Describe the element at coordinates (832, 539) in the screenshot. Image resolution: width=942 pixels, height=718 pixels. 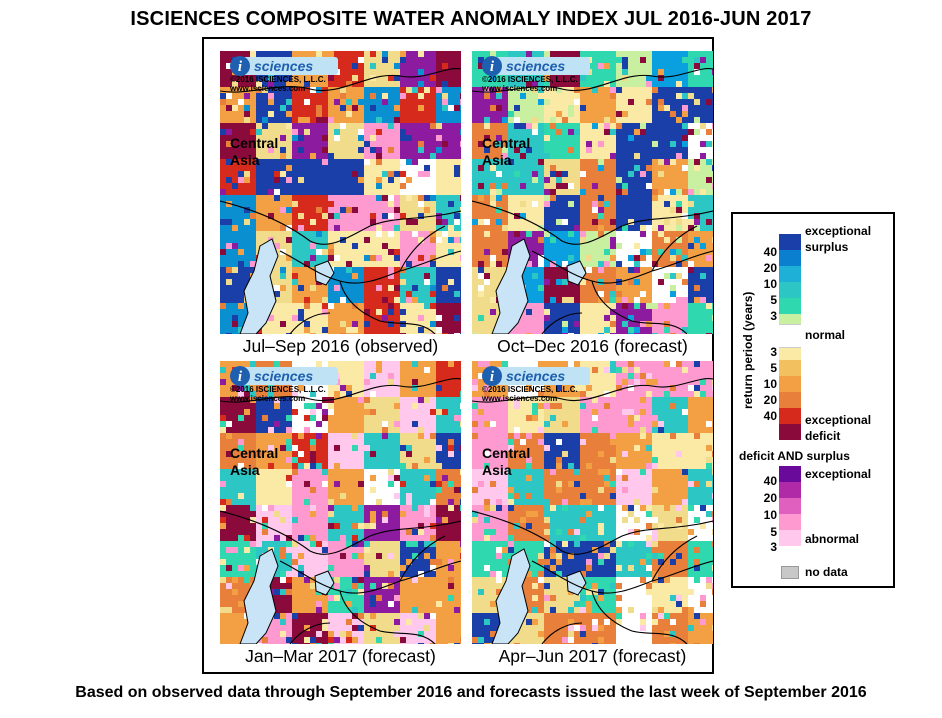
I see `legend-both-bottom: abnormal` at that location.